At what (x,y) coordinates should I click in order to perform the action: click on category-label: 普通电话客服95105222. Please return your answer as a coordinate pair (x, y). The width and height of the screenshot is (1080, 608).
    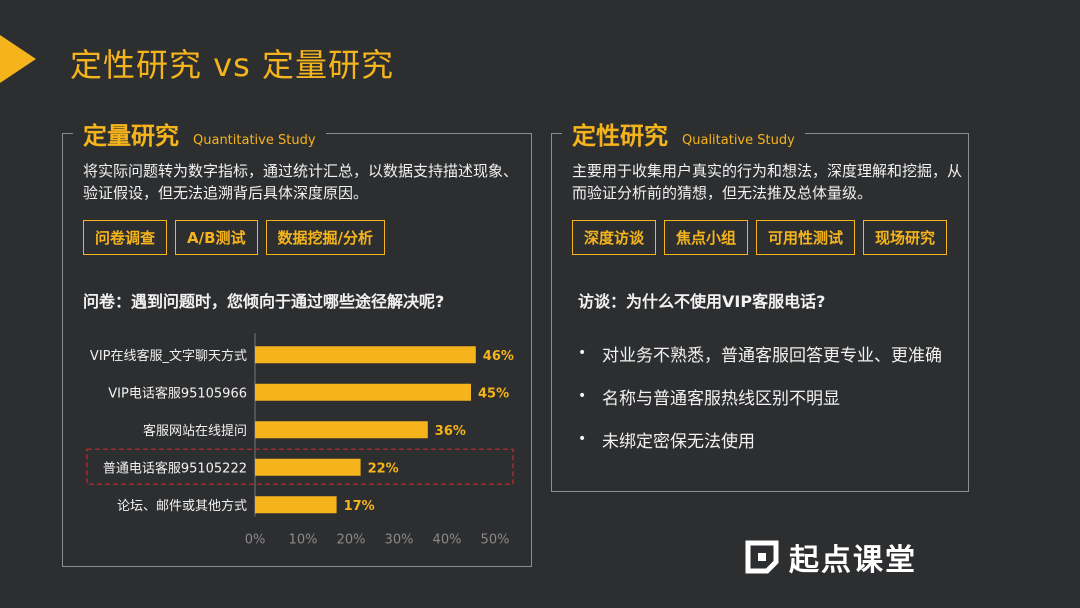
    Looking at the image, I should click on (175, 468).